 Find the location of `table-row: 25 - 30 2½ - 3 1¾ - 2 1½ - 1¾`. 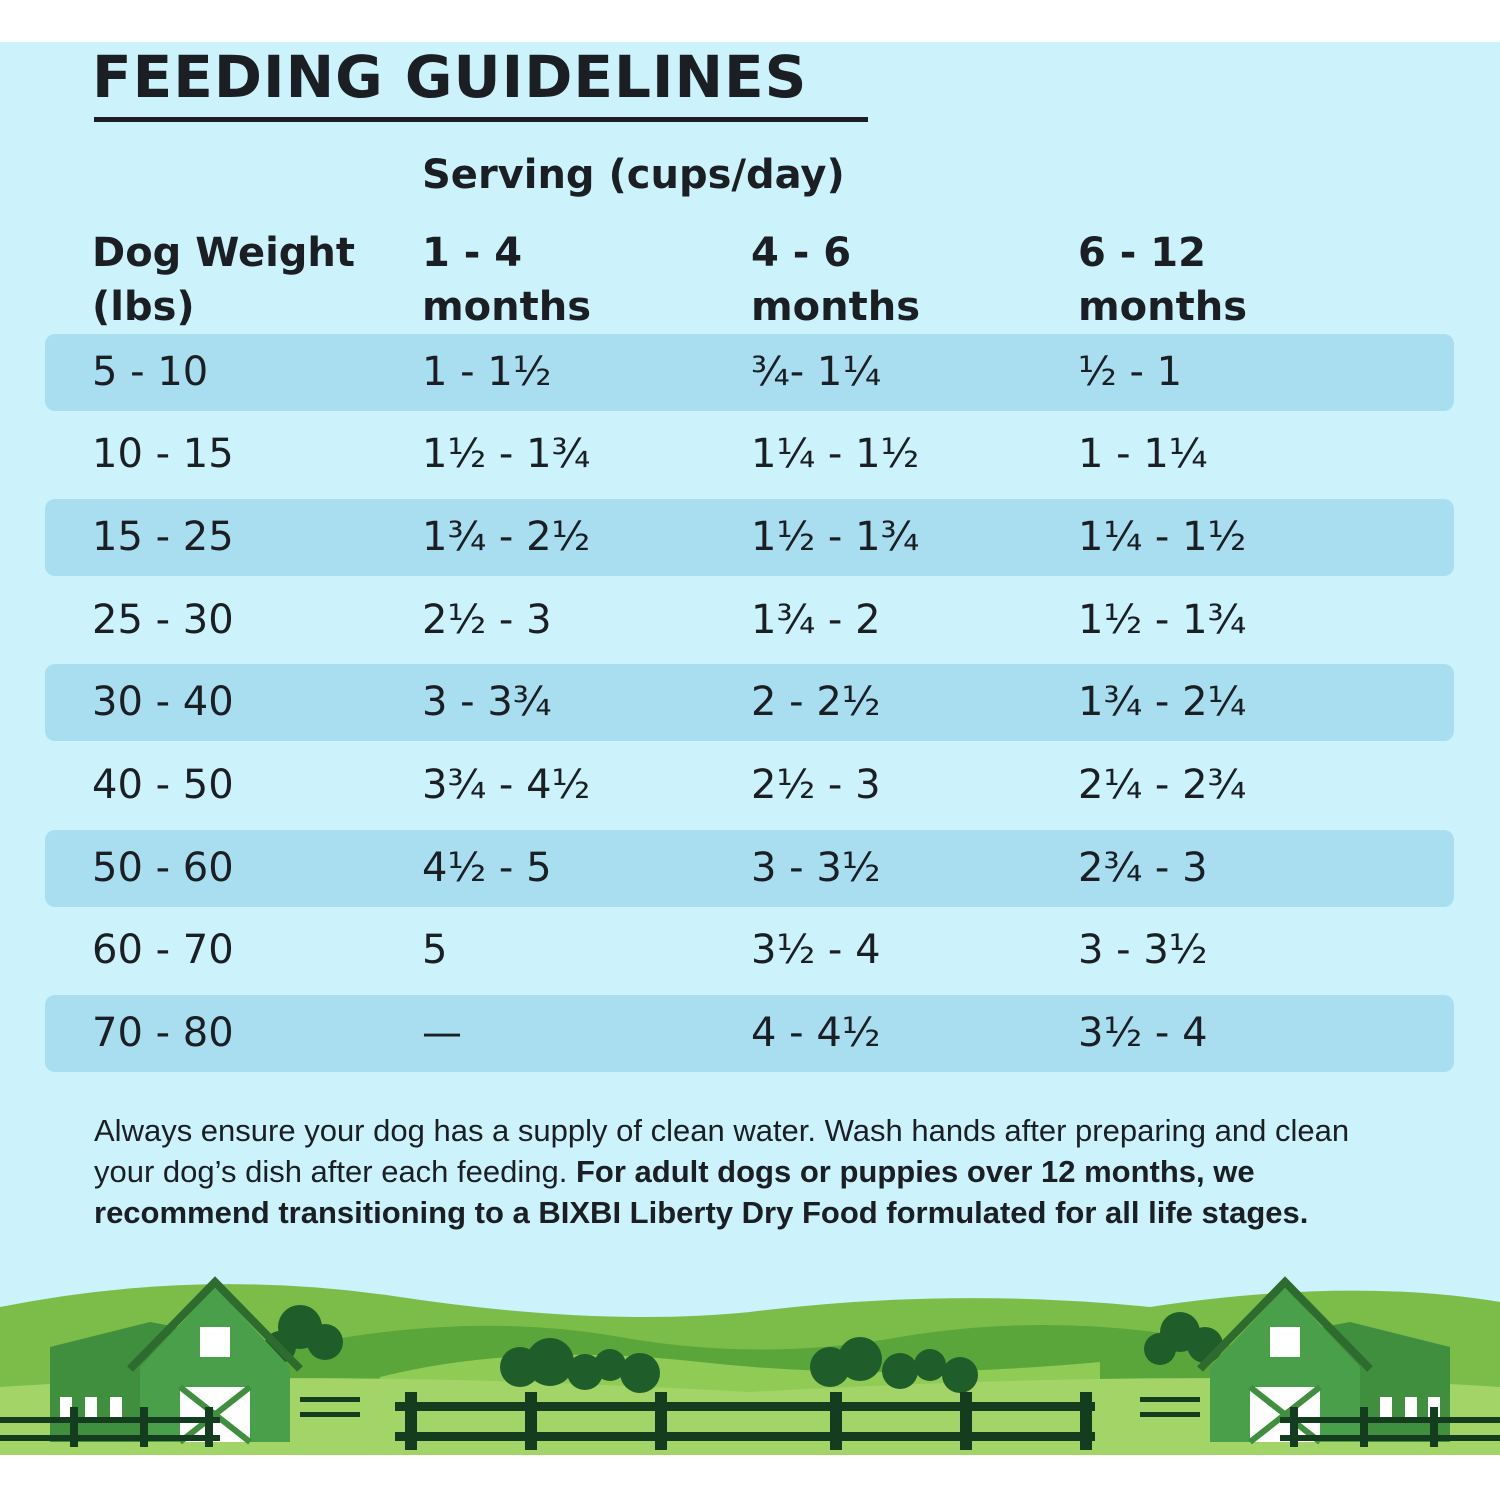

table-row: 25 - 30 2½ - 3 1¾ - 2 1½ - 1¾ is located at coordinates (749, 620).